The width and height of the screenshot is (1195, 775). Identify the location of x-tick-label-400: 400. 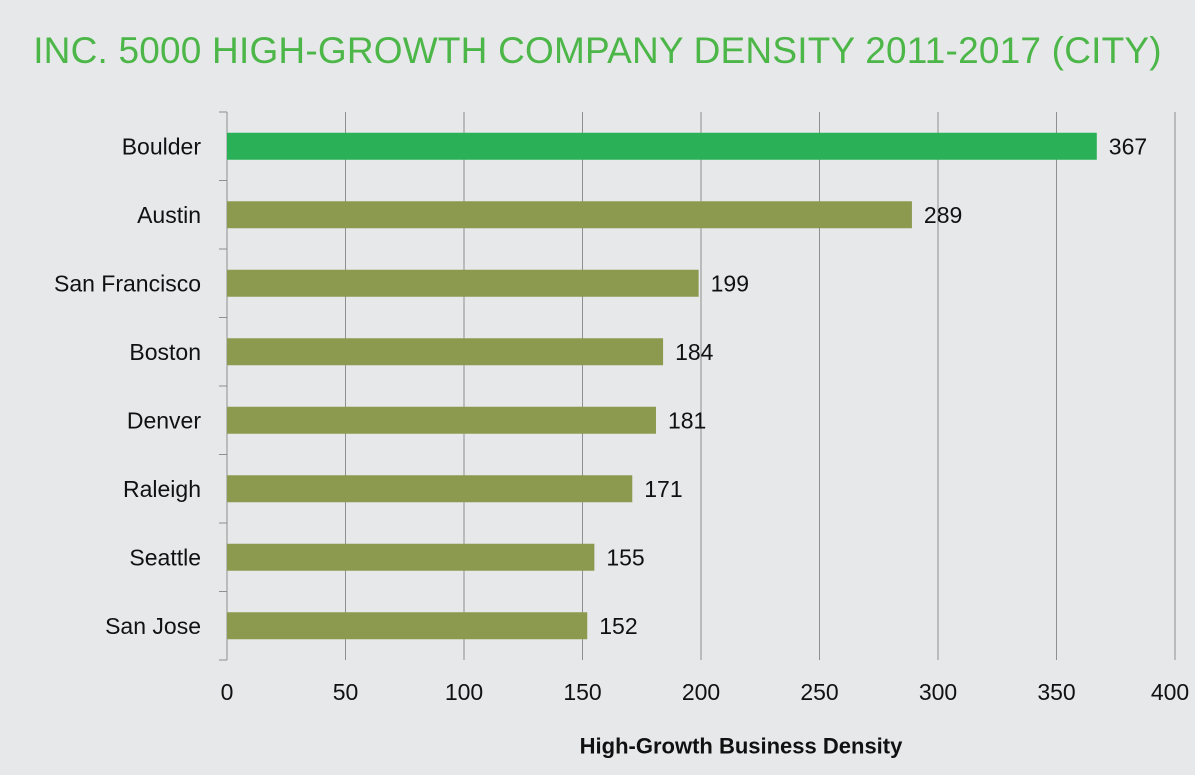
(1170, 692).